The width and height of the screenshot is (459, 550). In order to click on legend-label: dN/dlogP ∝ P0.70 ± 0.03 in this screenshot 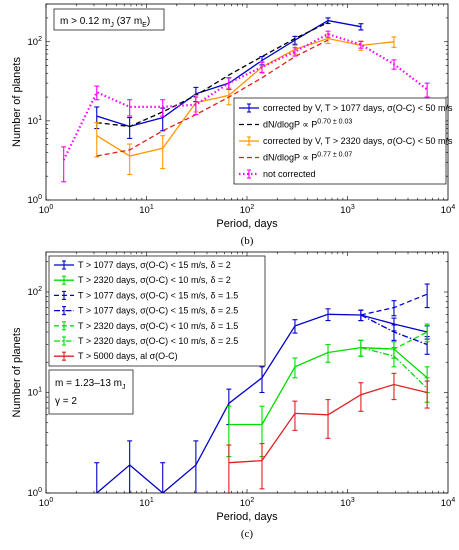, I will do `click(307, 124)`.